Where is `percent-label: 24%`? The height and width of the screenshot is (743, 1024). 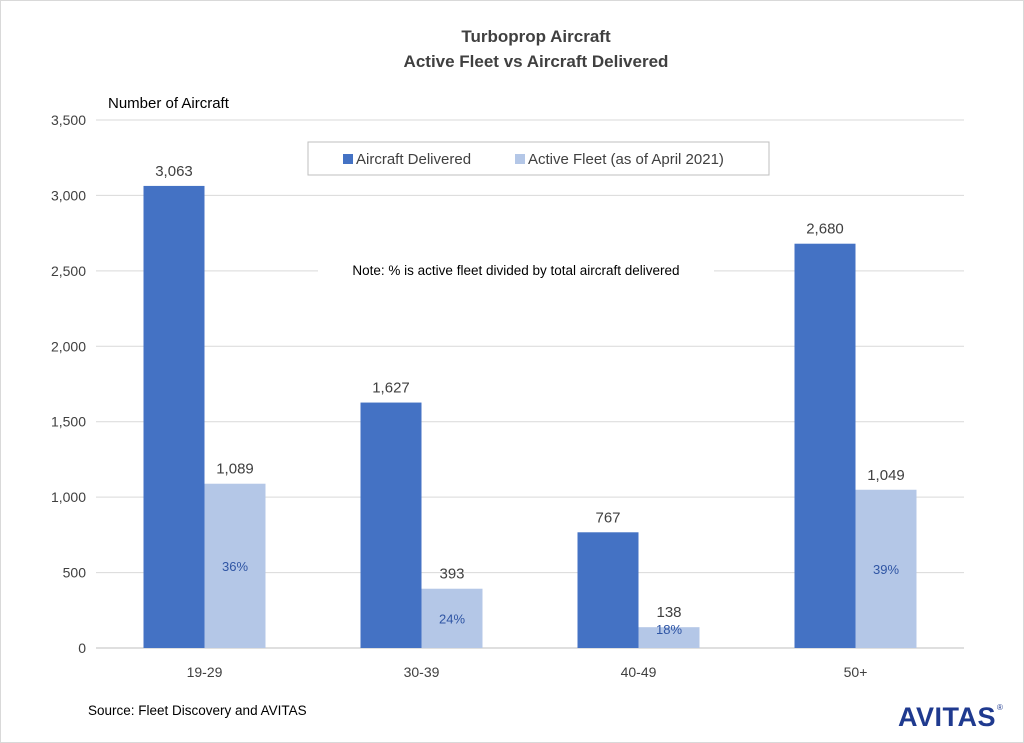 percent-label: 24% is located at coordinates (452, 618).